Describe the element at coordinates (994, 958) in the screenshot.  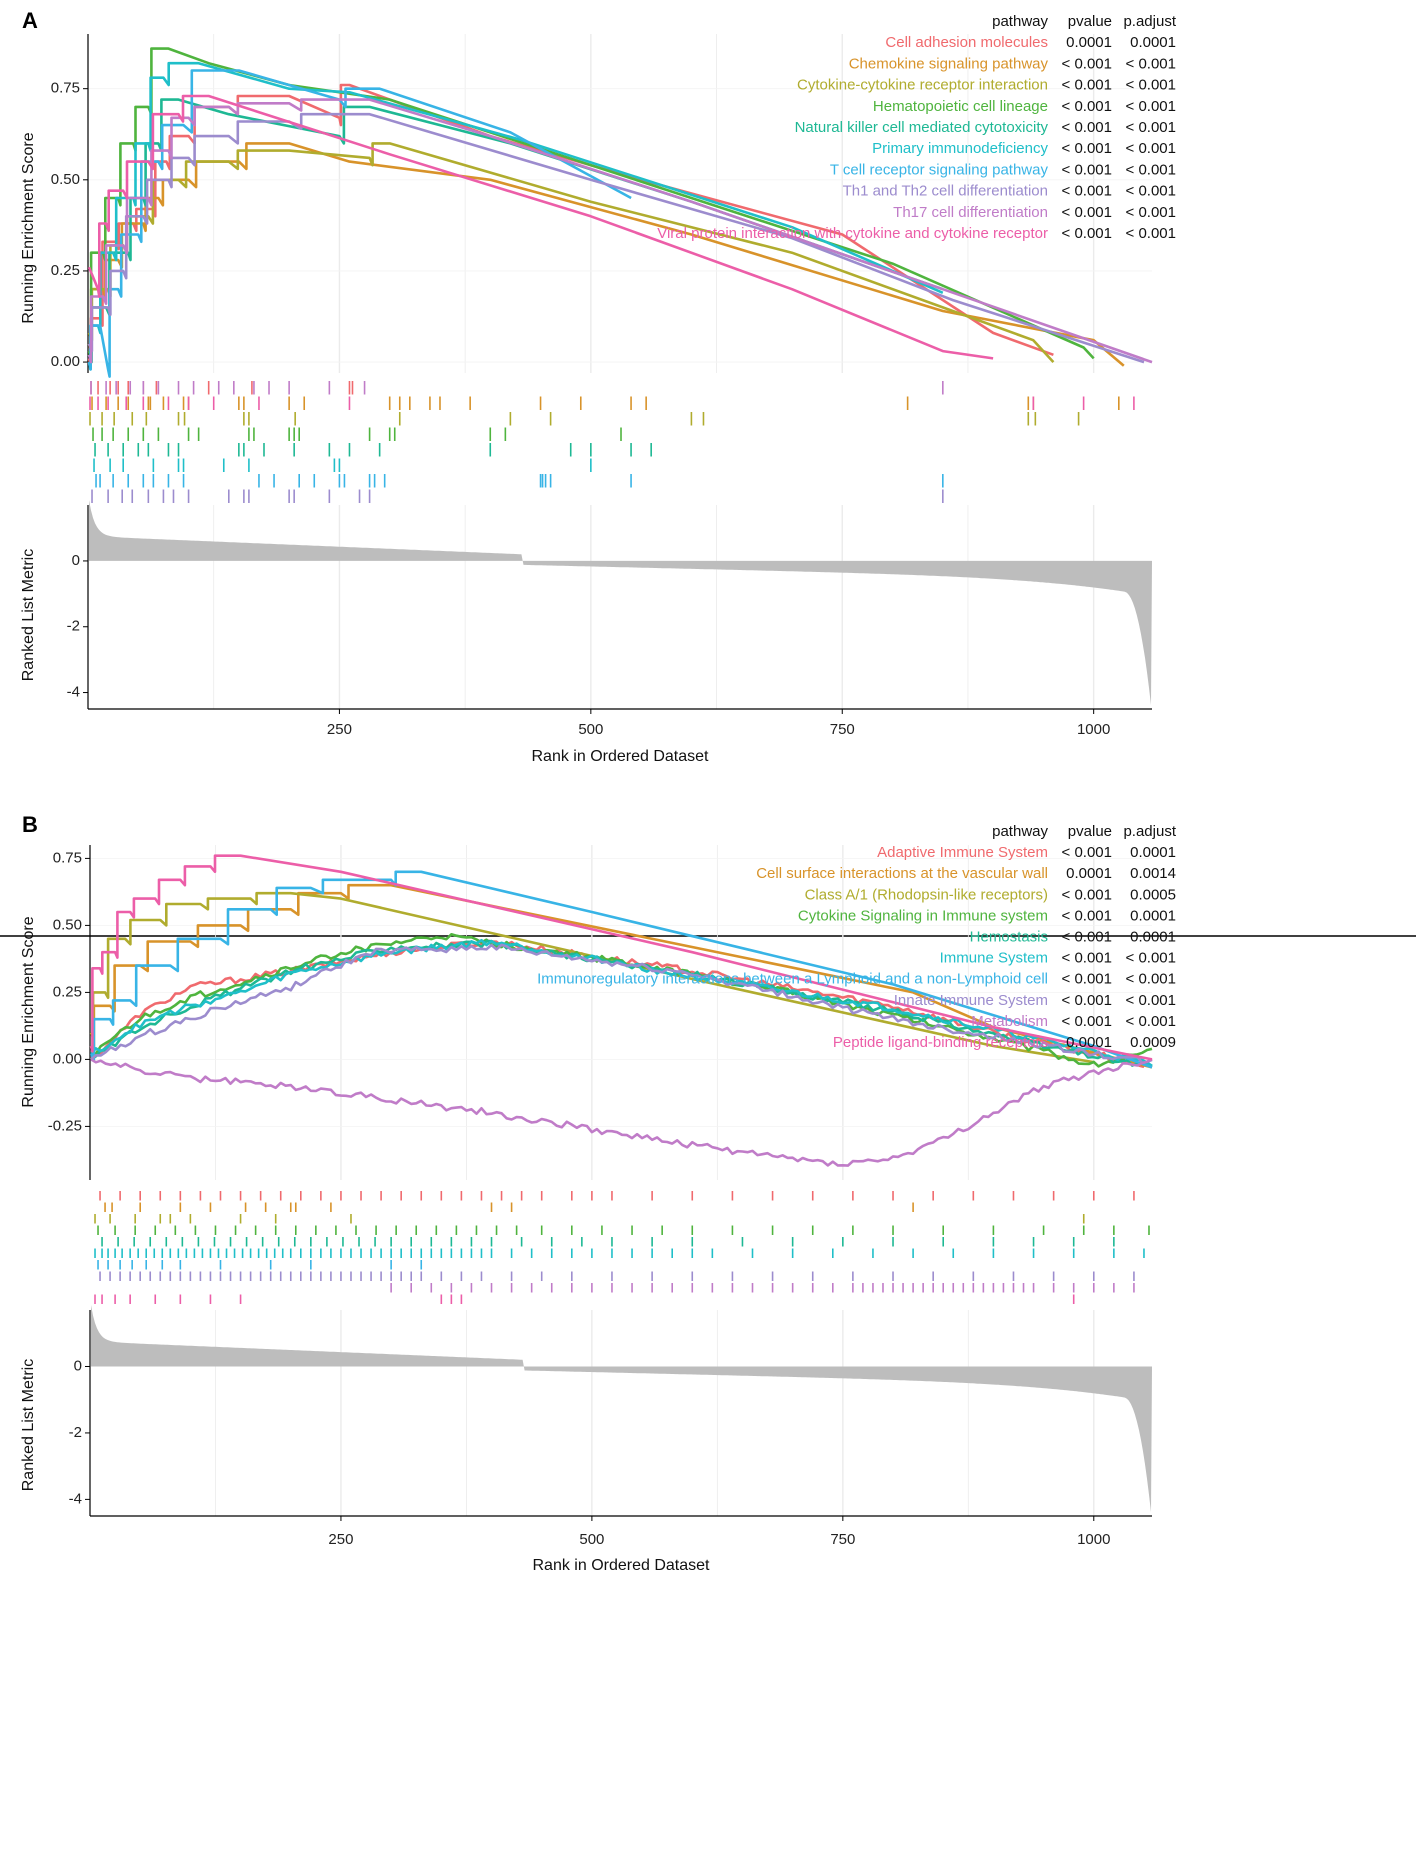
I see `legend-entry-name: Immune System` at that location.